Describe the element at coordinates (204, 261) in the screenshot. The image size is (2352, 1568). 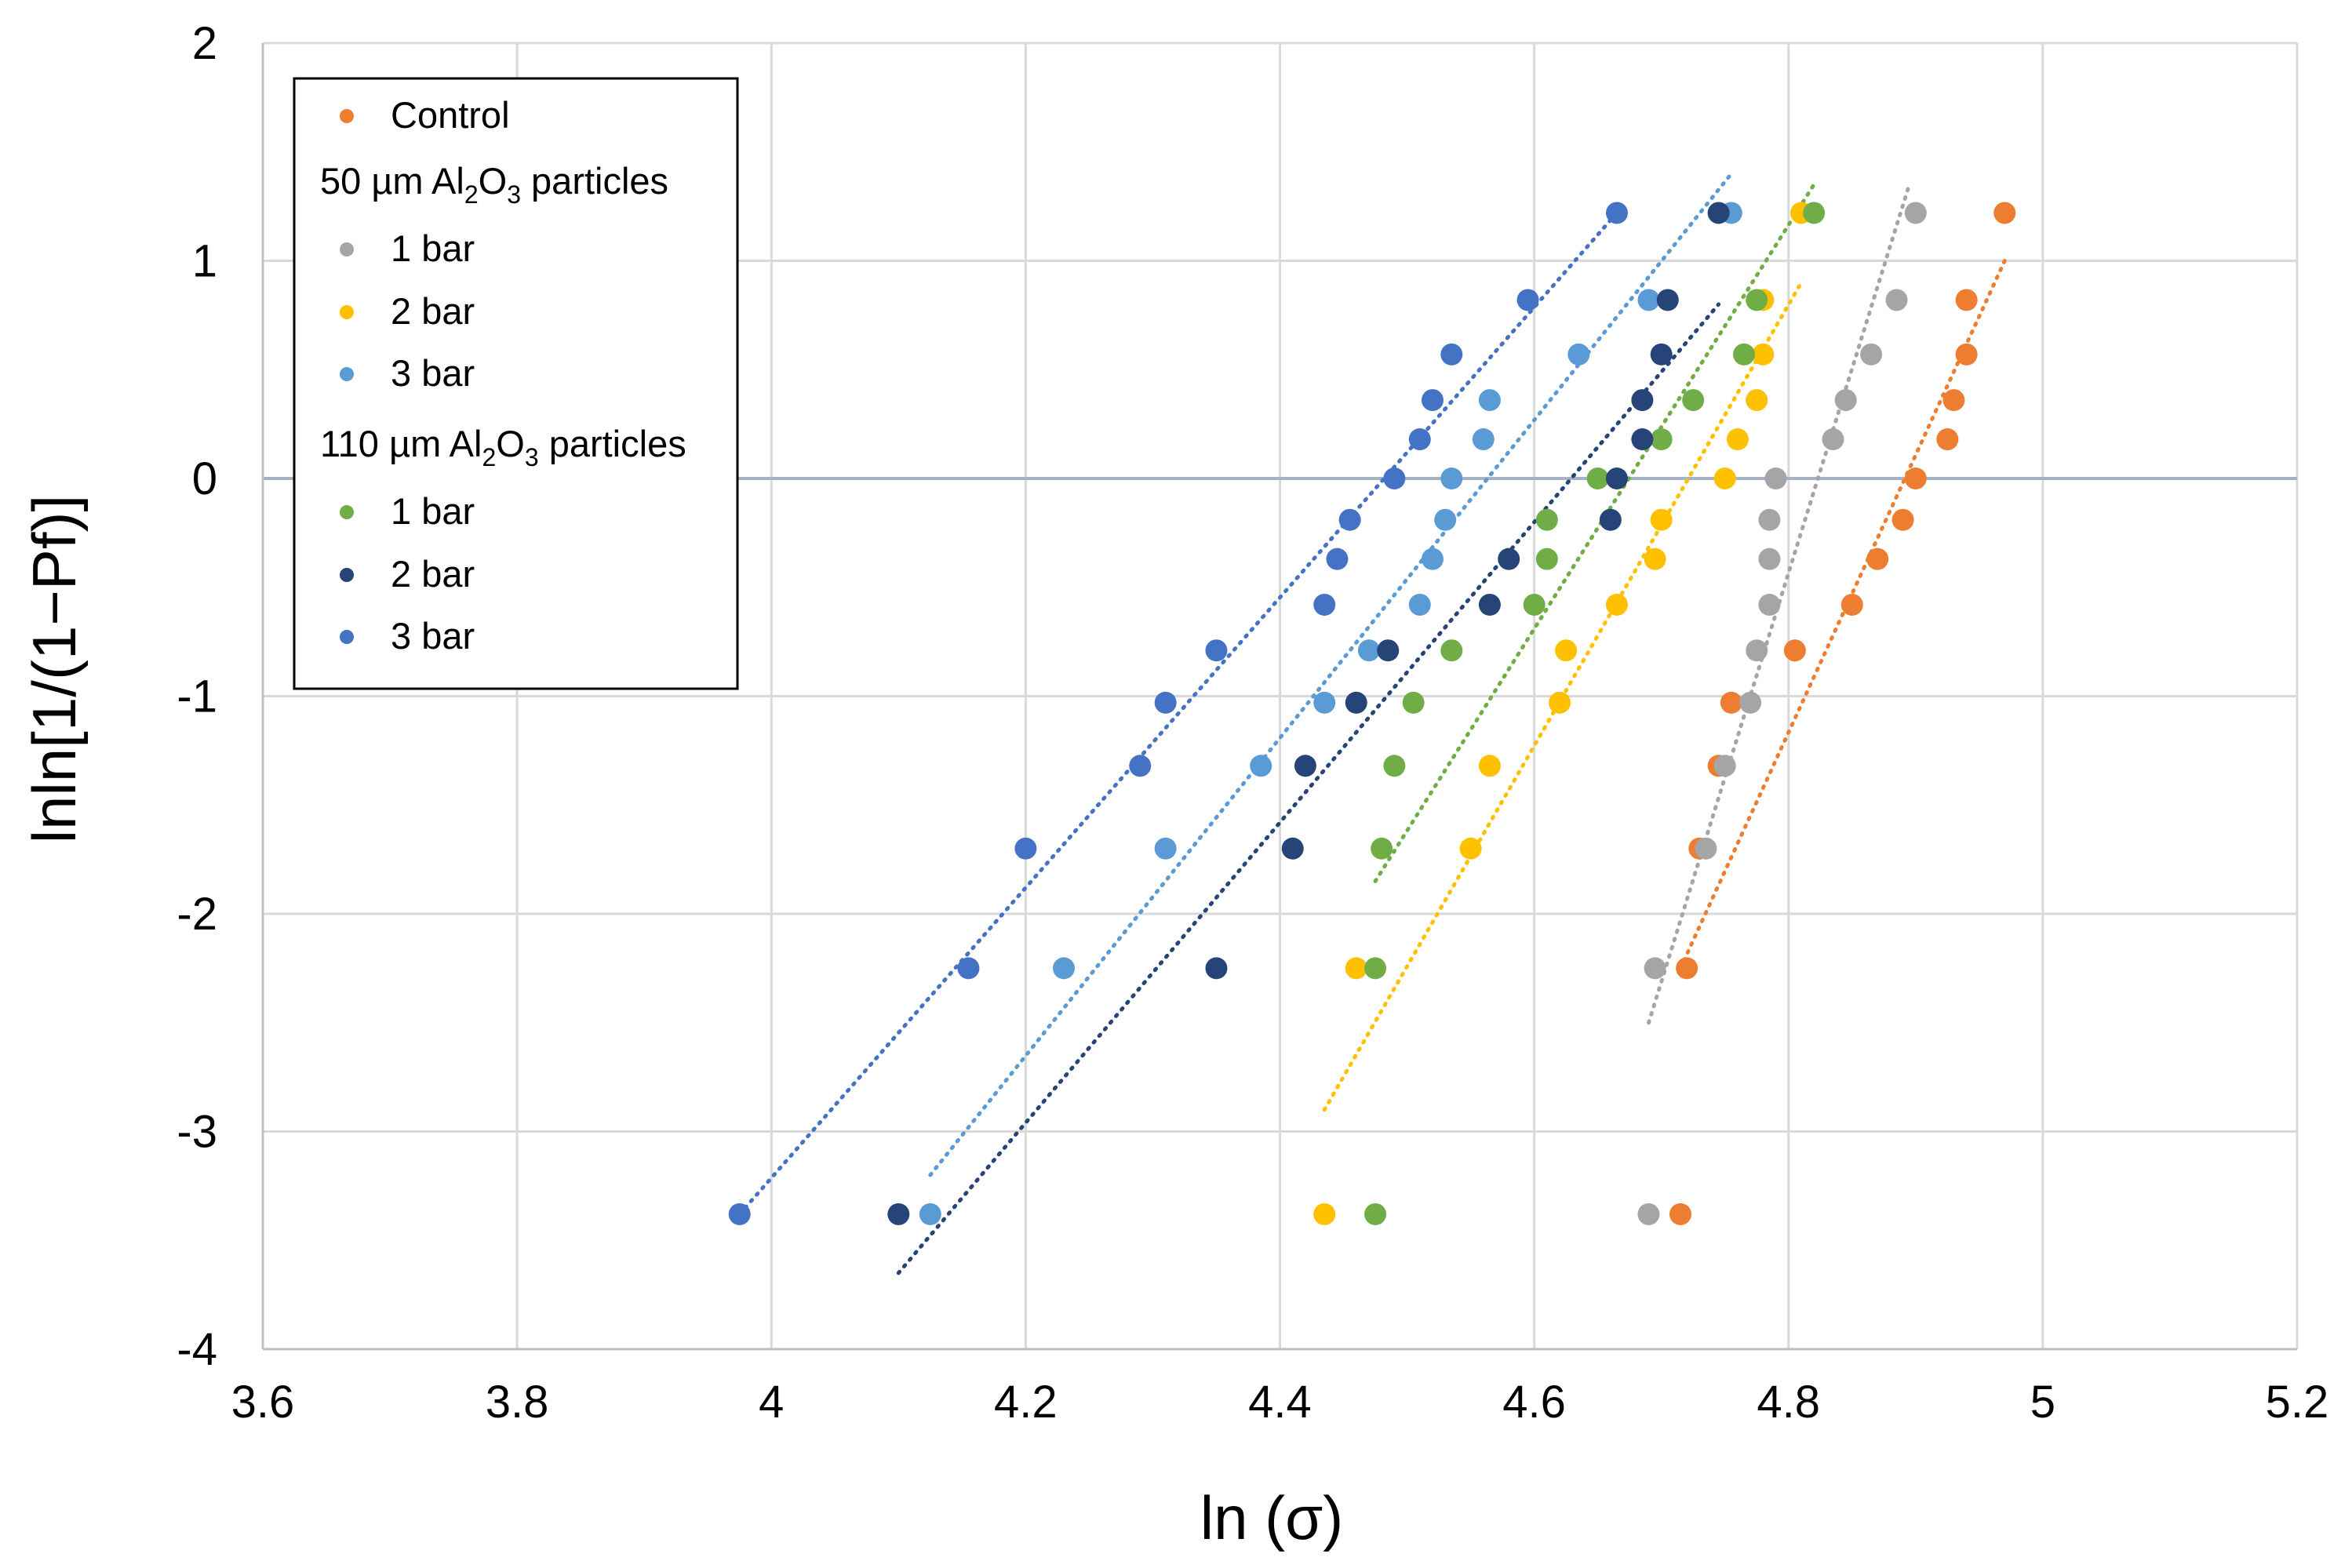
I see `y-tick-label: 1` at that location.